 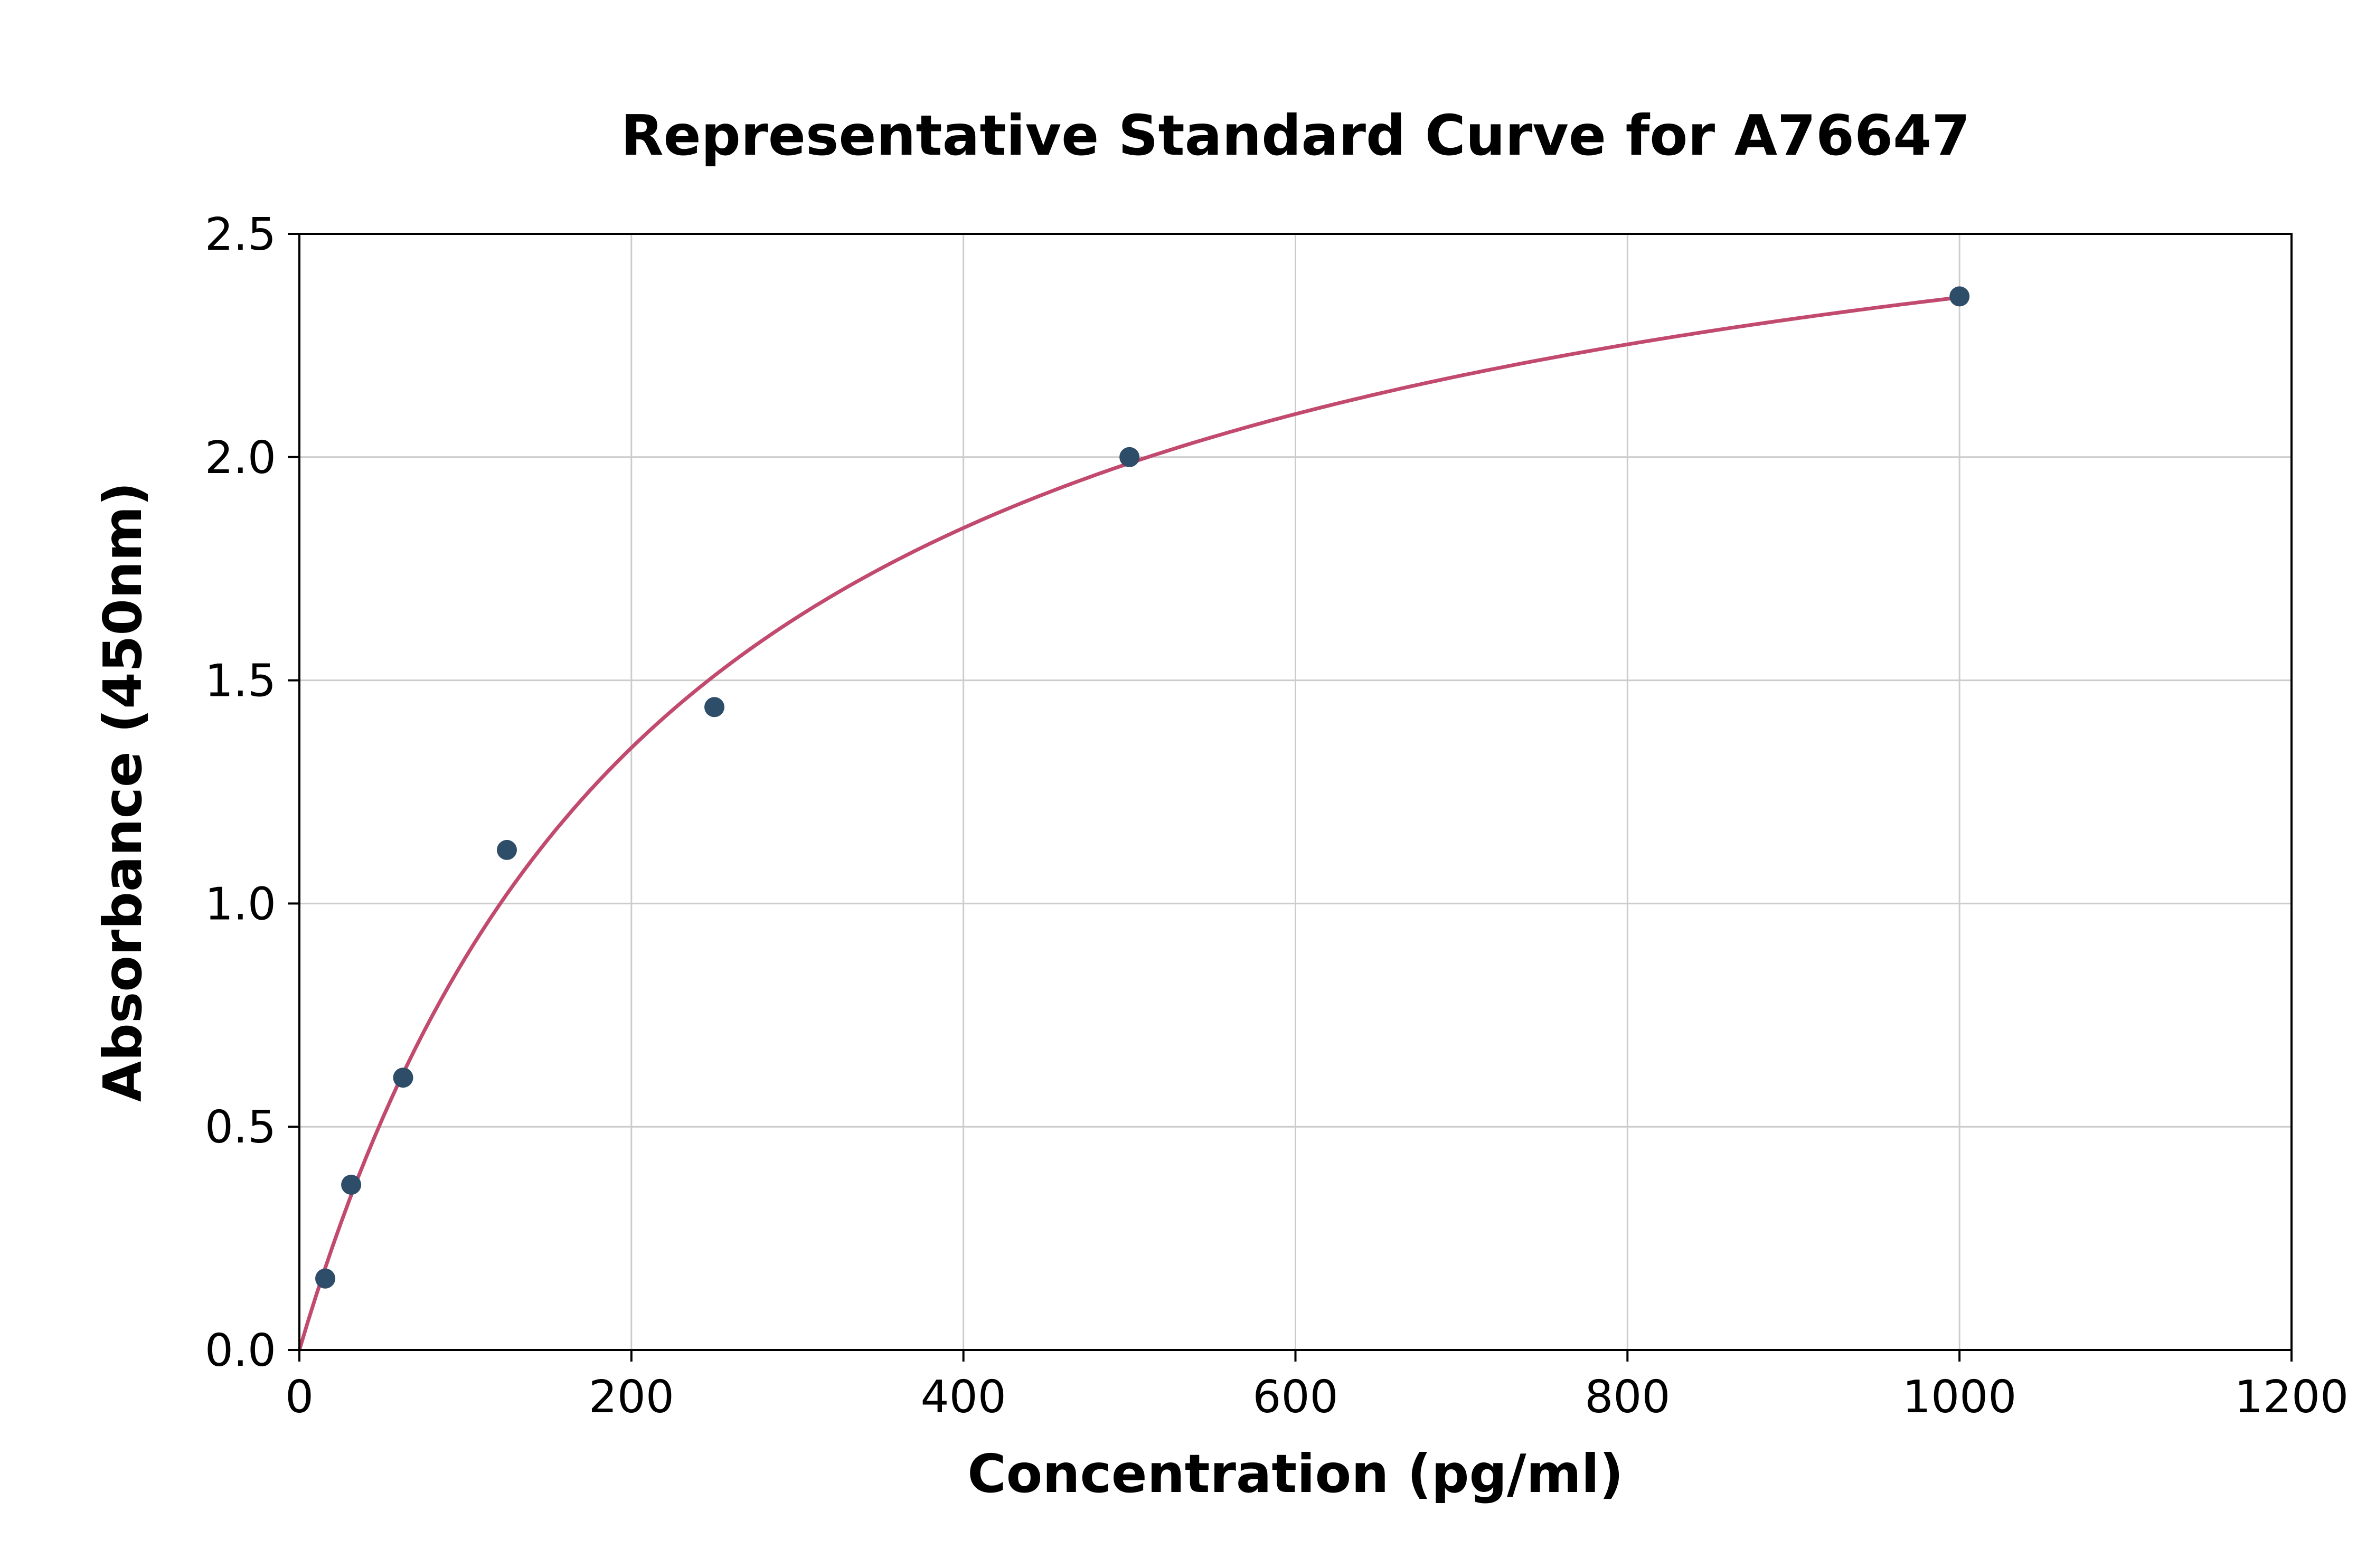 What do you see at coordinates (299, 1397) in the screenshot?
I see `x-tick-label: 0` at bounding box center [299, 1397].